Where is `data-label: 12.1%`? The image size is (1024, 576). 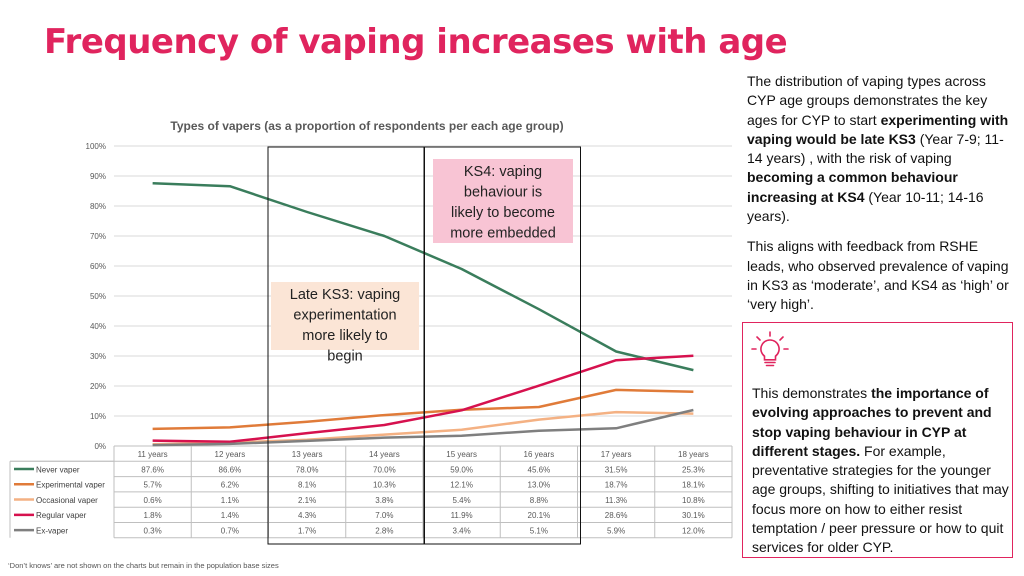
data-label: 12.1% is located at coordinates (461, 485).